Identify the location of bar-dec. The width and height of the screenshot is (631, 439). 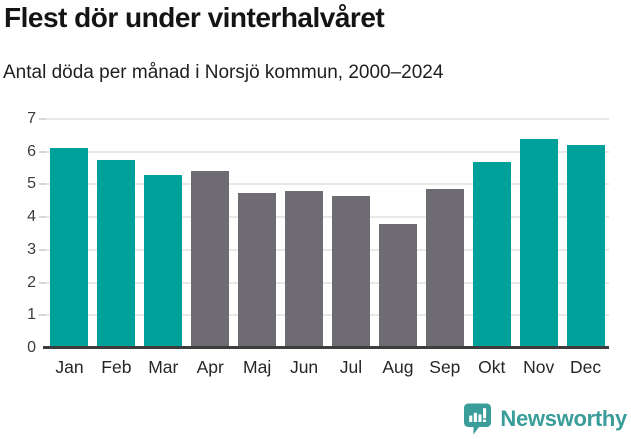
(585, 246).